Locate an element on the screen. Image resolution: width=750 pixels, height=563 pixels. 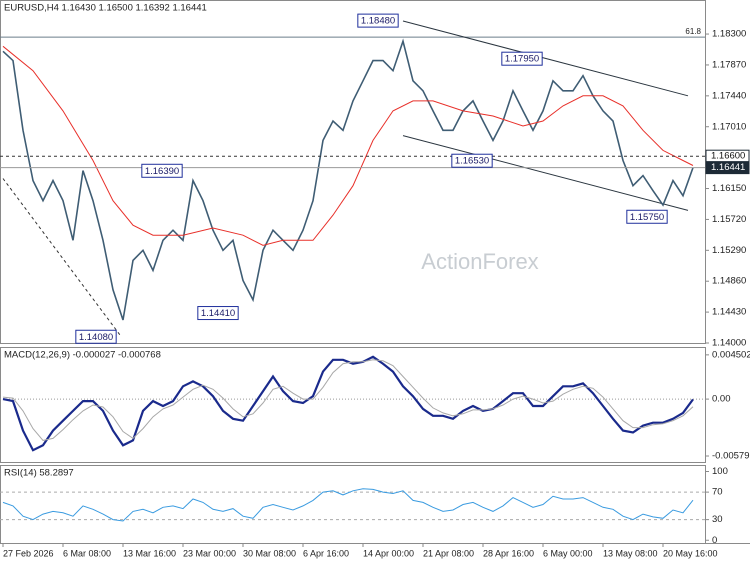
annotation-label: 1.16530 is located at coordinates (472, 161).